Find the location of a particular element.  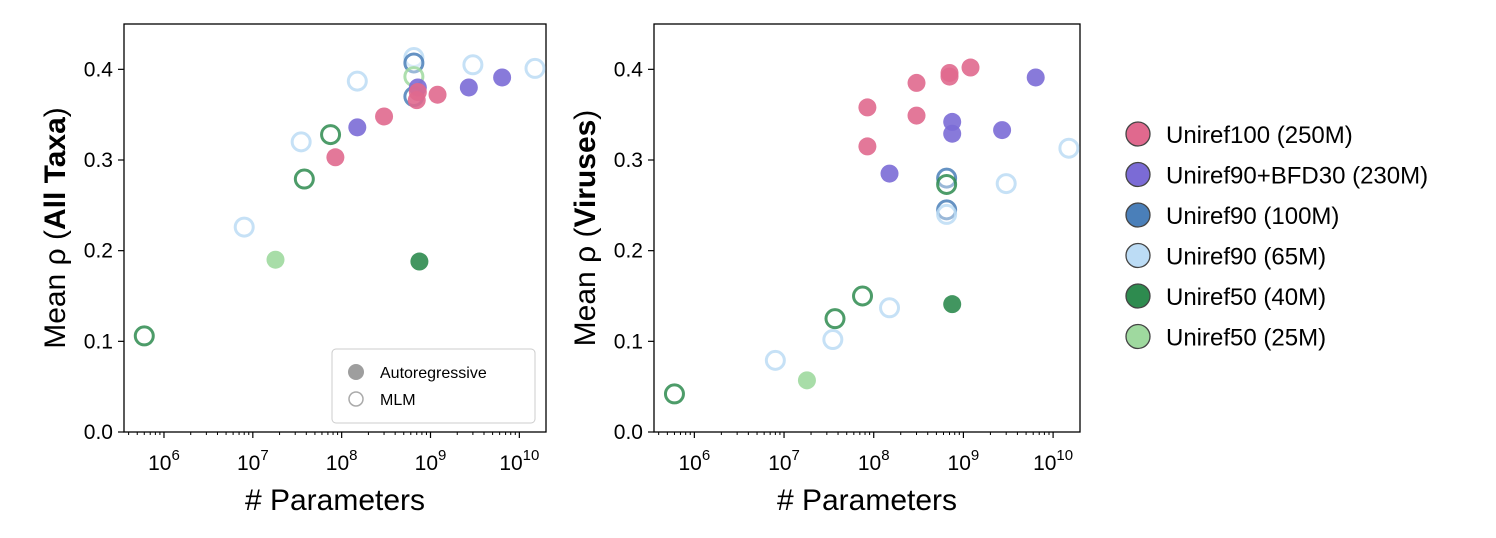

legend-label-u90s: Uniref90 (65M) is located at coordinates (1246, 257).